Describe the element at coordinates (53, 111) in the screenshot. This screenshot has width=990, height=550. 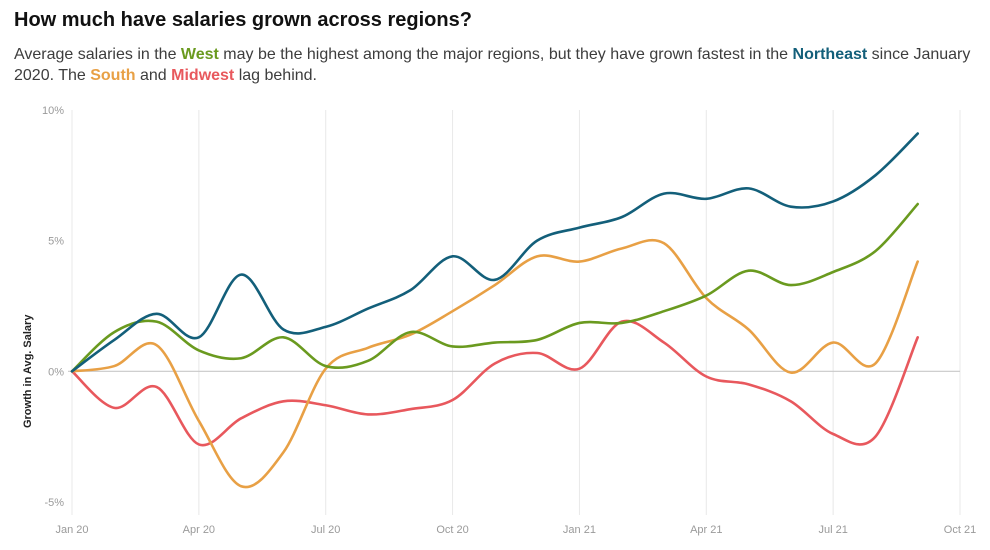
I see `y-tick-label: 10%` at that location.